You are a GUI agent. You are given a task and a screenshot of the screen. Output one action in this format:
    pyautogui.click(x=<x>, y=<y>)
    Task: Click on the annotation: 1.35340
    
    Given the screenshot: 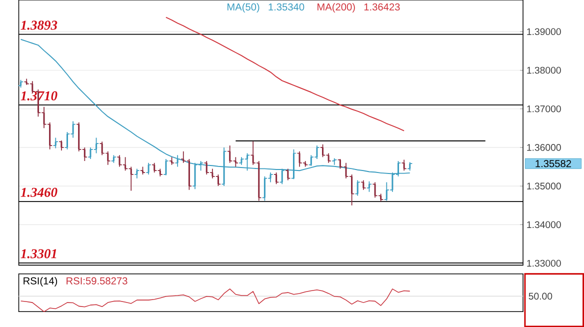 What is the action you would take?
    pyautogui.click(x=286, y=6)
    